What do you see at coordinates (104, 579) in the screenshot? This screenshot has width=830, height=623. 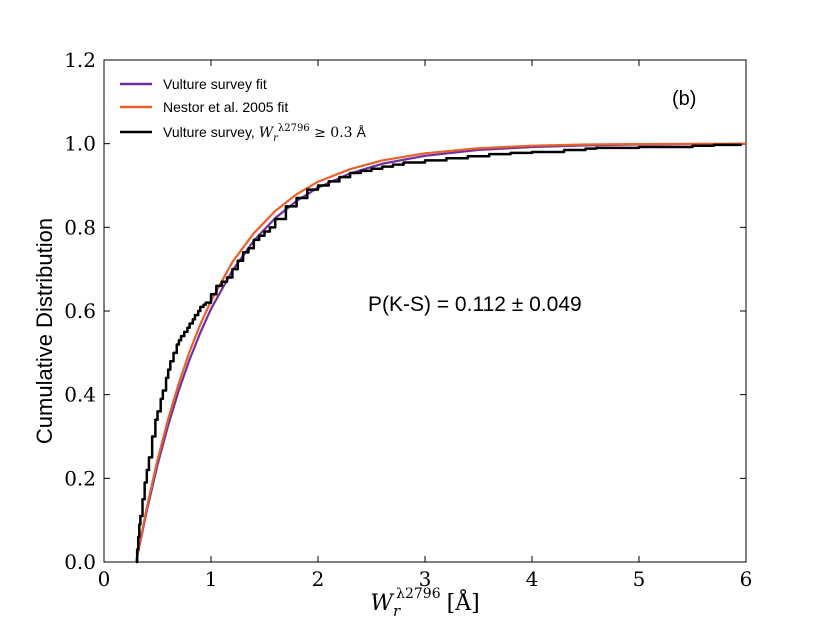 I see `x-tick-label: 0` at bounding box center [104, 579].